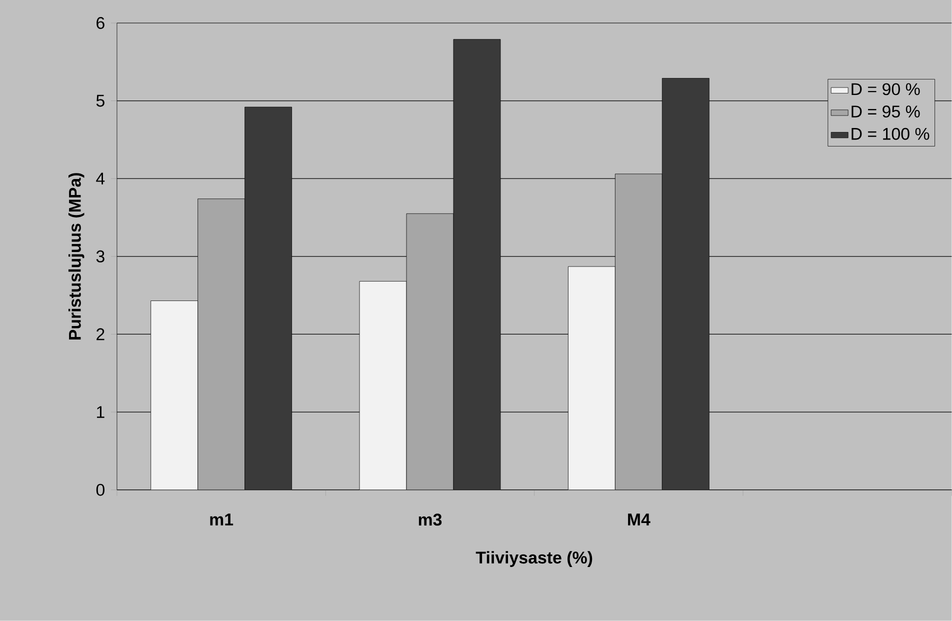 This screenshot has width=952, height=621. I want to click on x-tick-label: m1, so click(222, 520).